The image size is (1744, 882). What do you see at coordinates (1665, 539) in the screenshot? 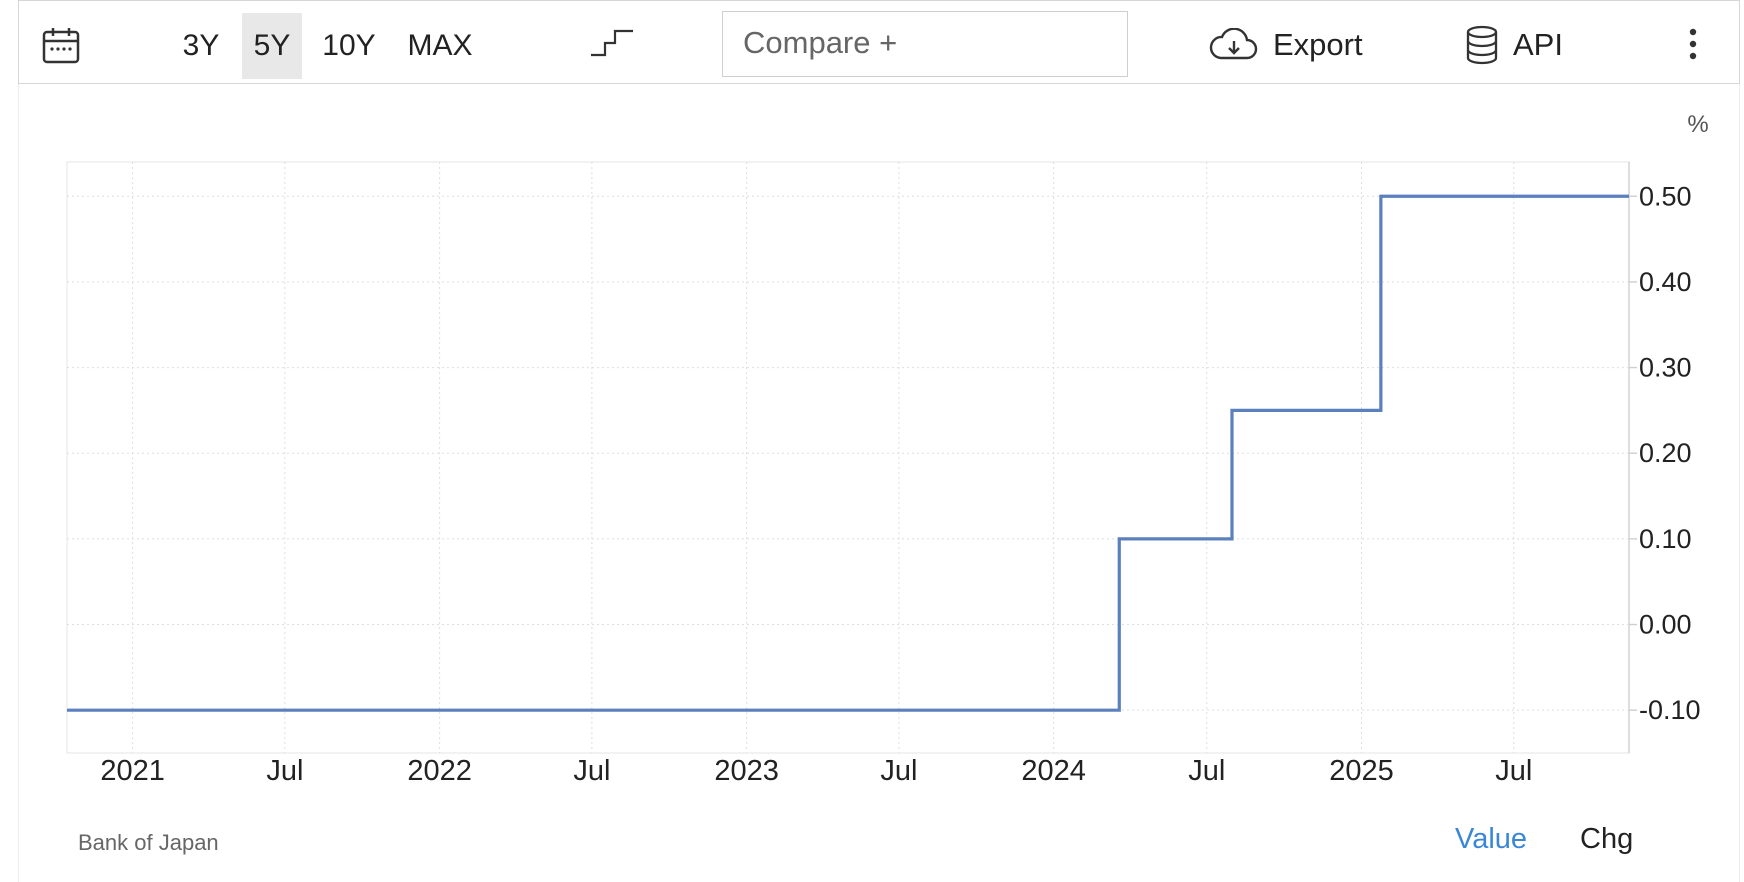
I see `y-tick-label: 0.10` at bounding box center [1665, 539].